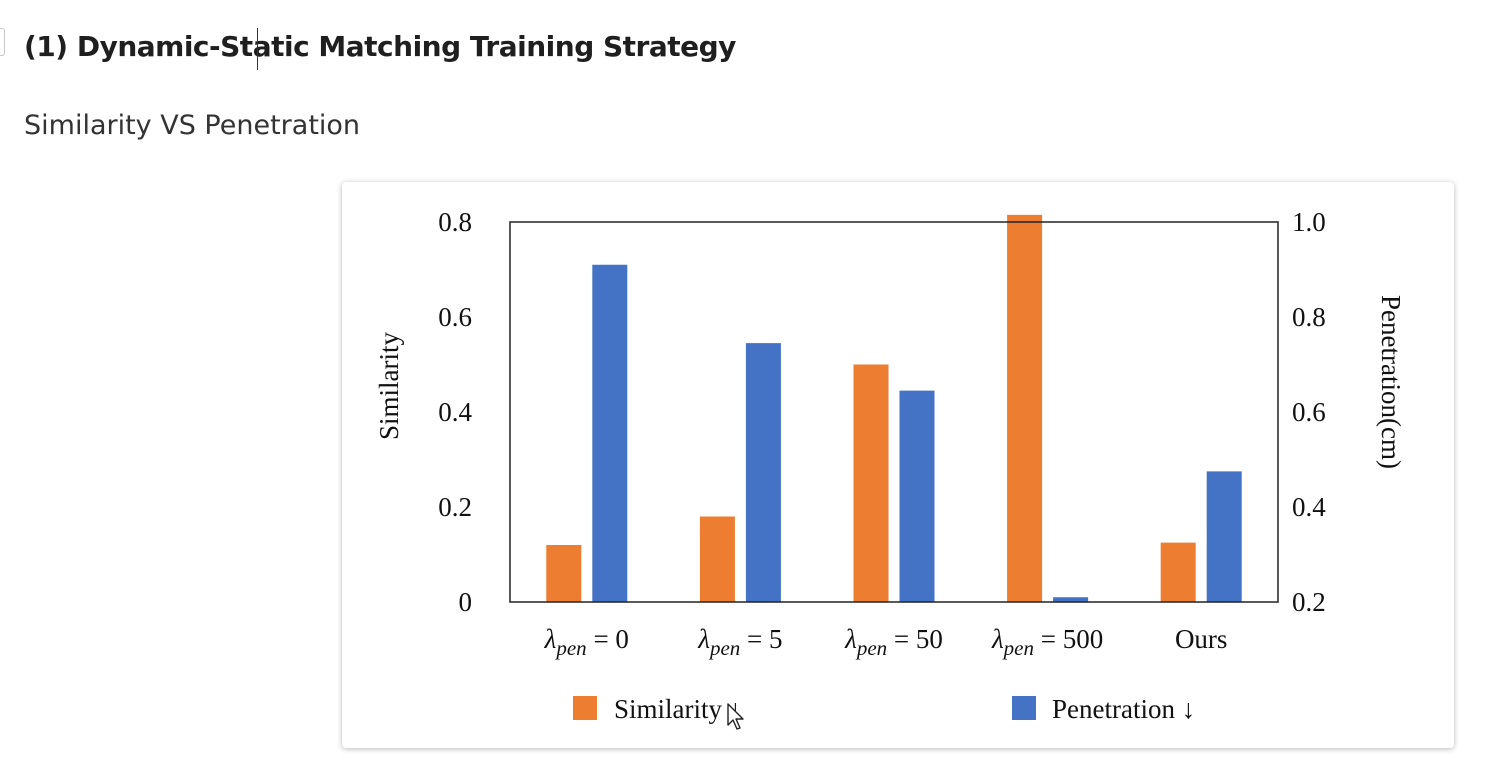 The width and height of the screenshot is (1493, 775). Describe the element at coordinates (1309, 222) in the screenshot. I see `right-tick-label: 1.0` at that location.